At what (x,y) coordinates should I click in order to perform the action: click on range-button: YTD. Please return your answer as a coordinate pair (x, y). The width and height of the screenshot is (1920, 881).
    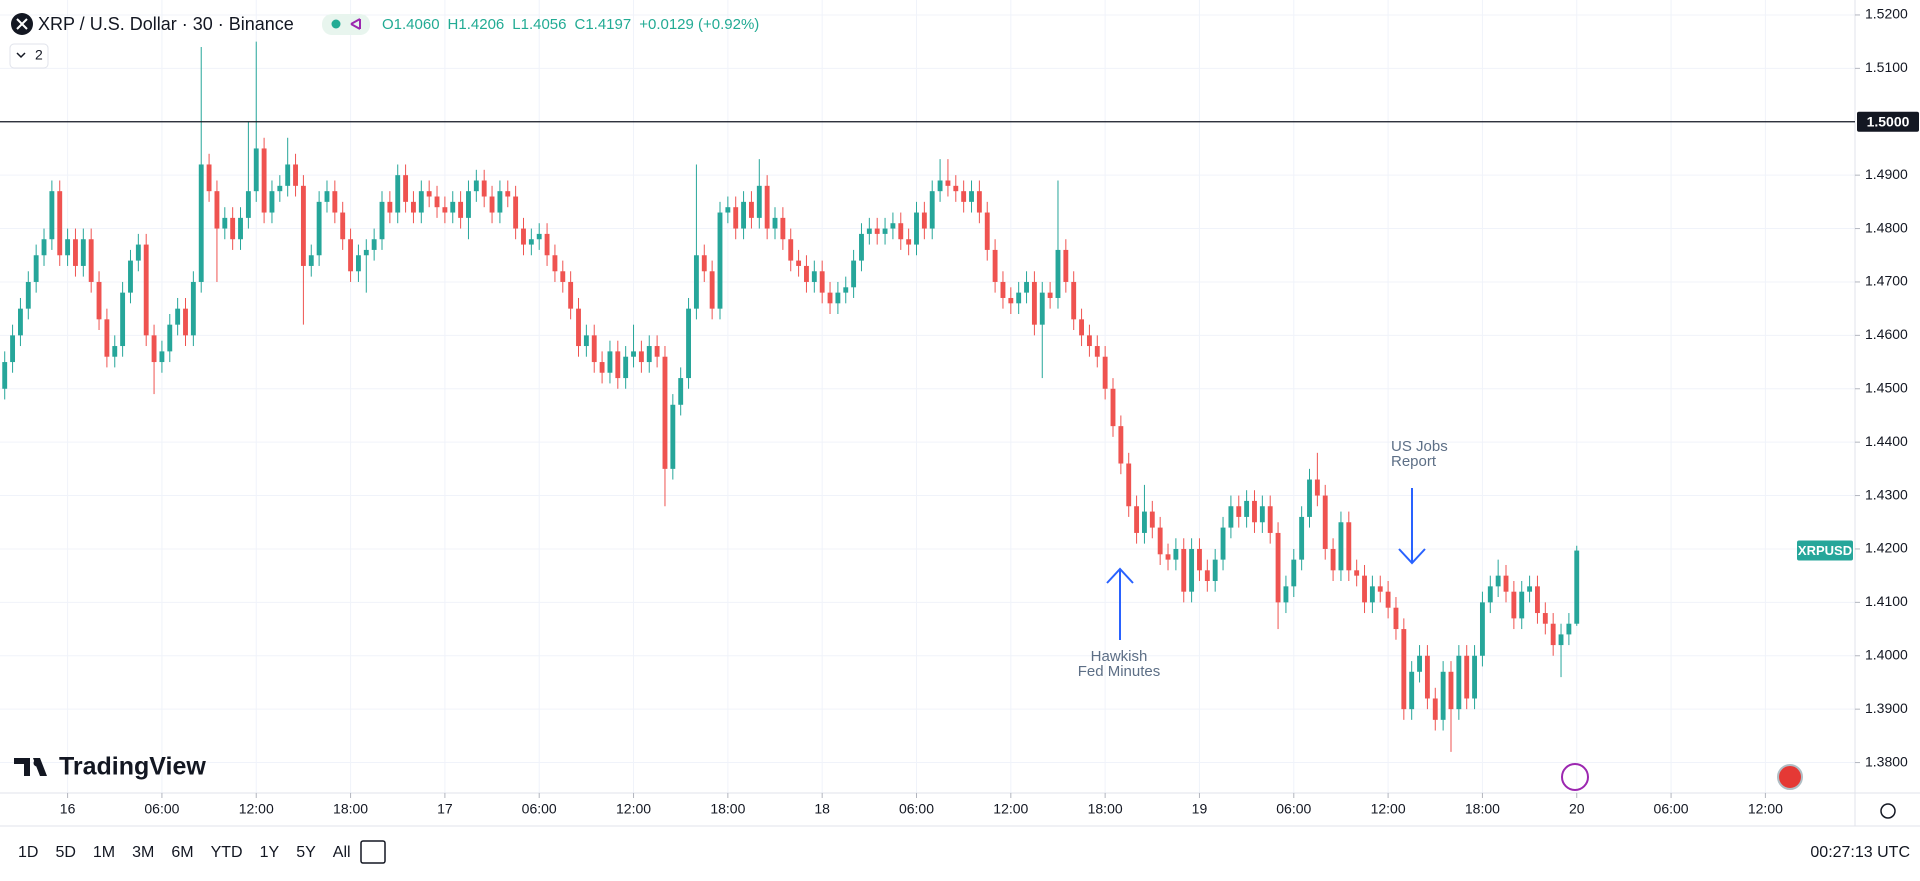
    Looking at the image, I should click on (227, 852).